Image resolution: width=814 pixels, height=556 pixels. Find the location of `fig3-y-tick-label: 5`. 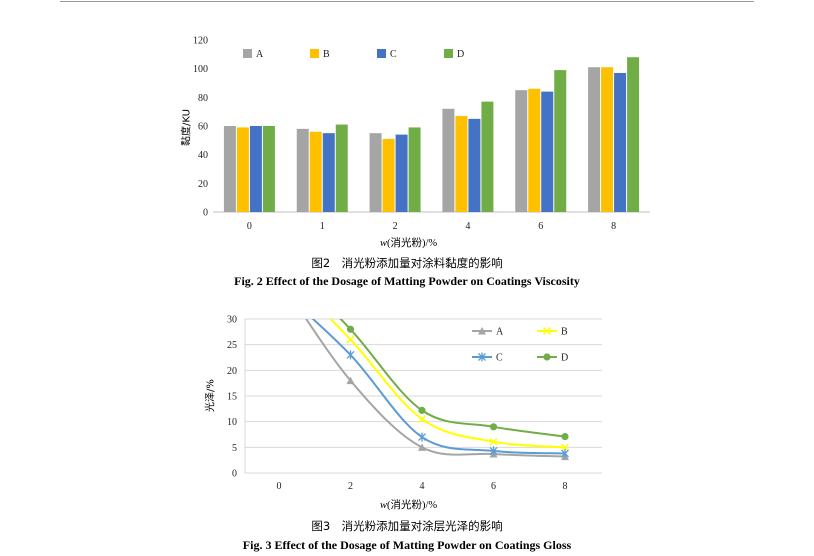

fig3-y-tick-label: 5 is located at coordinates (234, 448).